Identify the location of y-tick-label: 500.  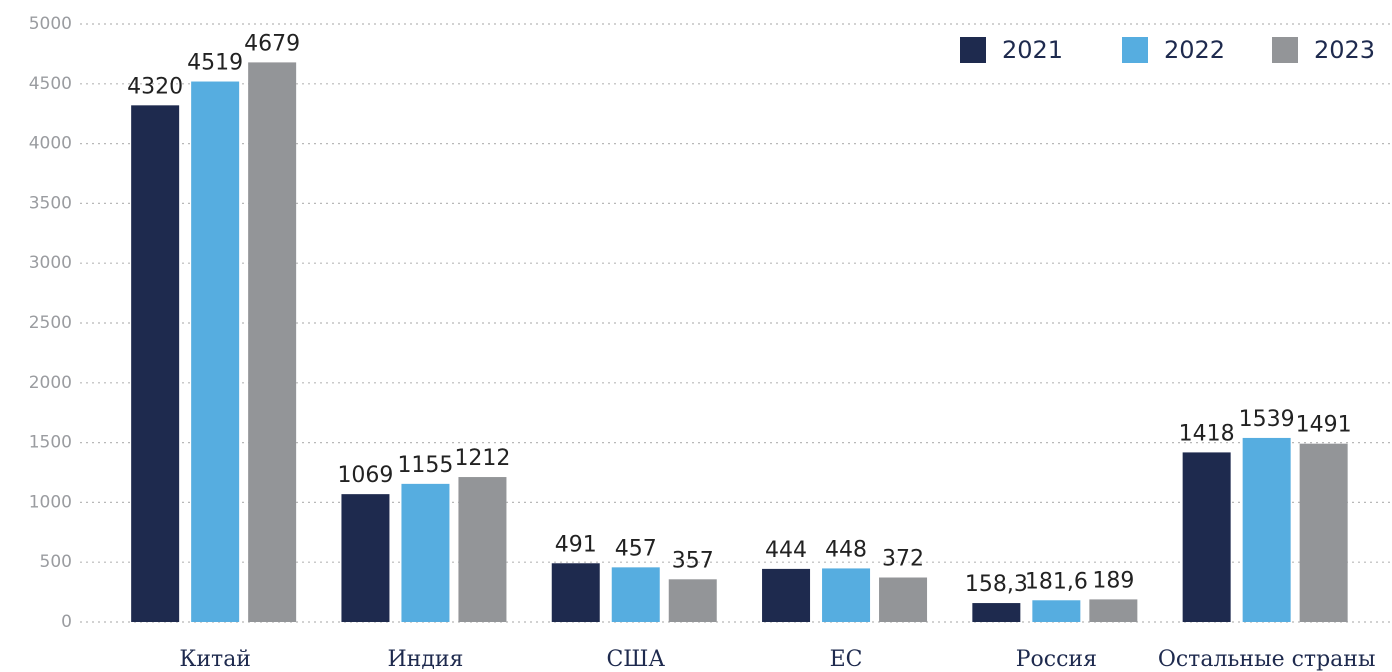
(56, 562).